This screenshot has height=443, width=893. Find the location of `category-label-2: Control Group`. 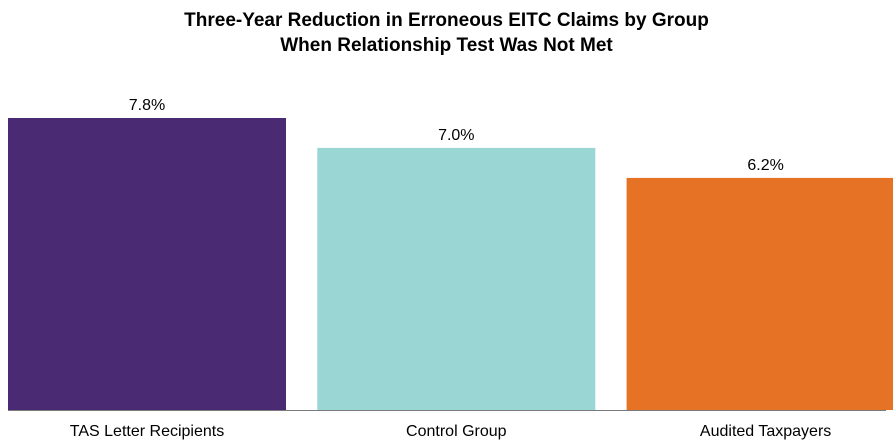

category-label-2: Control Group is located at coordinates (456, 431).